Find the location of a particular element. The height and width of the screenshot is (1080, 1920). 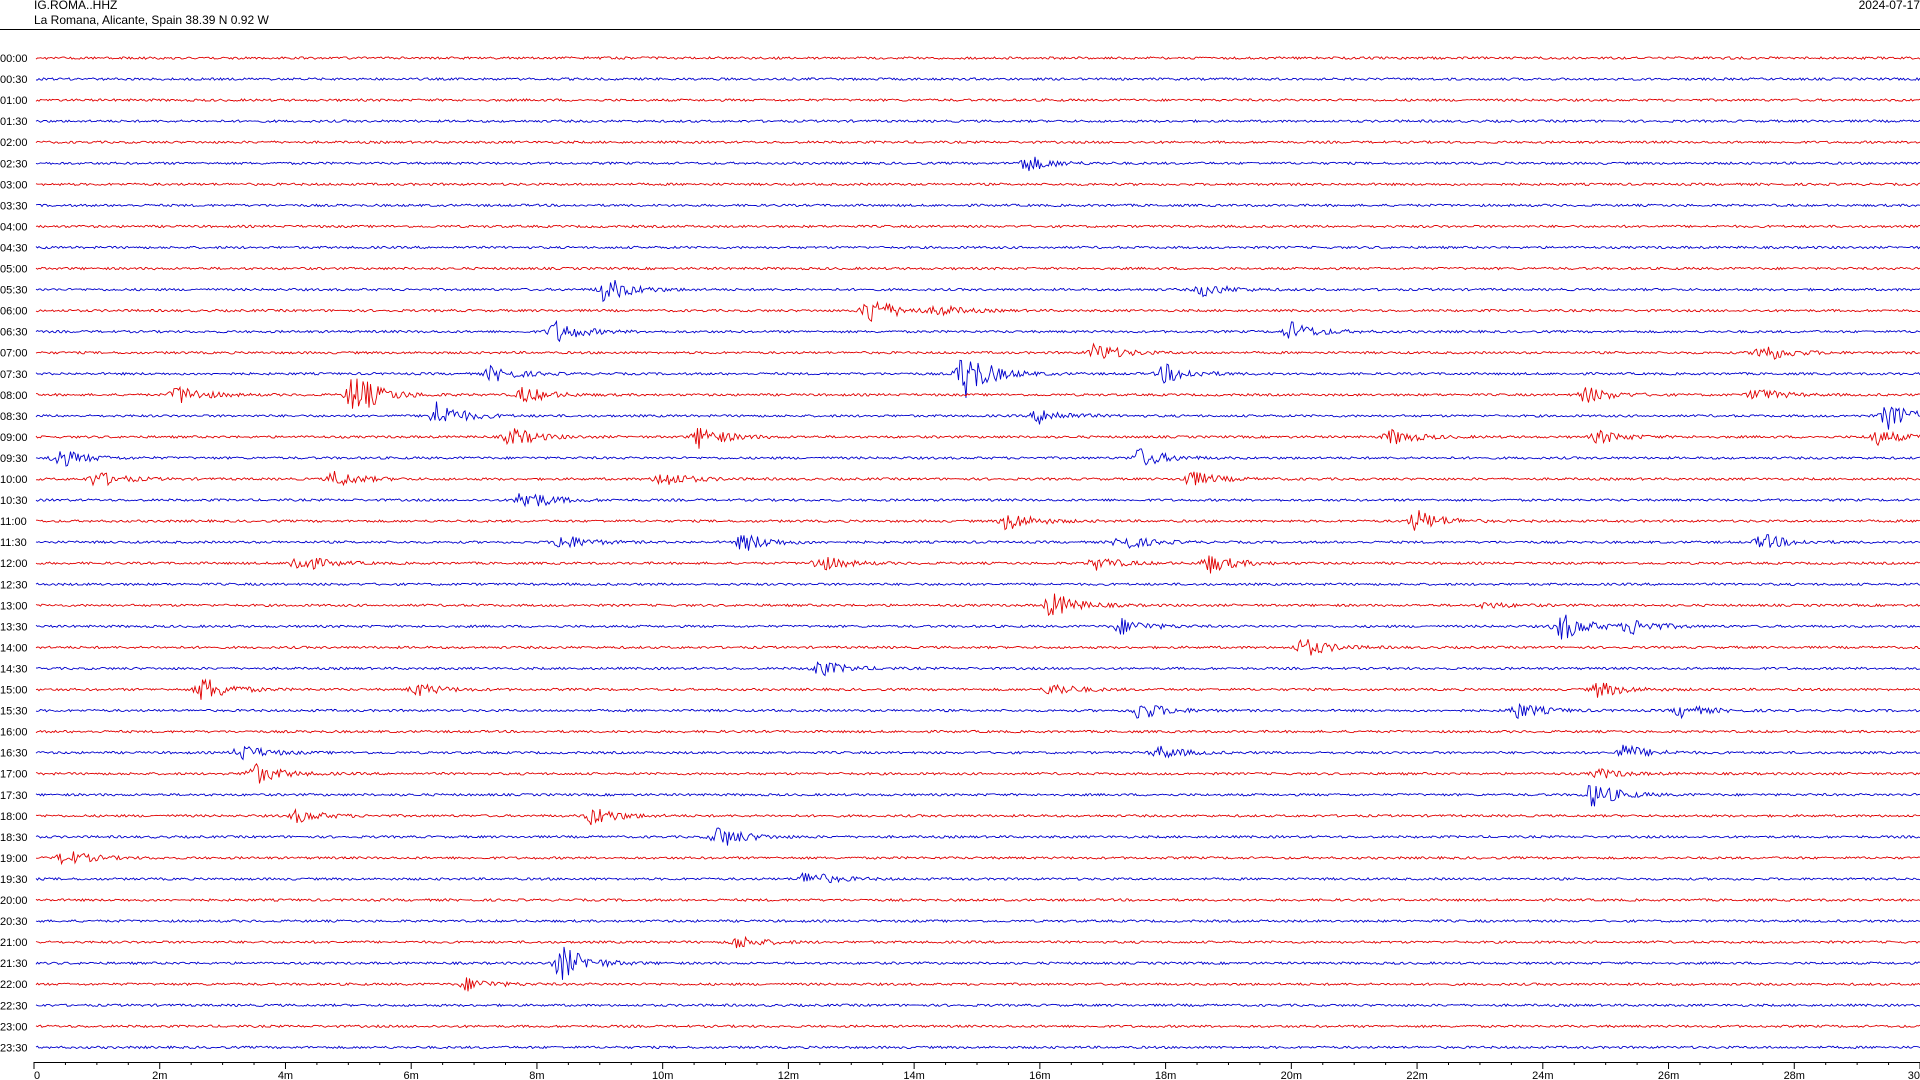

row-label: 17:00 is located at coordinates (14, 775).